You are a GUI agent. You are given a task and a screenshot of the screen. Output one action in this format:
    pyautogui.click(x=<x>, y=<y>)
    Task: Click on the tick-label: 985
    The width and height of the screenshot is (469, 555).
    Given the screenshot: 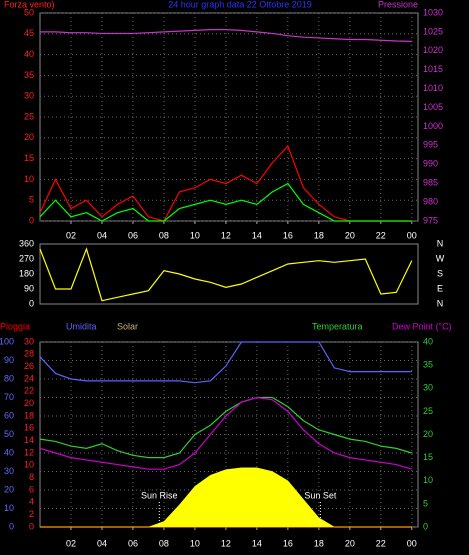 What is the action you would take?
    pyautogui.click(x=430, y=183)
    